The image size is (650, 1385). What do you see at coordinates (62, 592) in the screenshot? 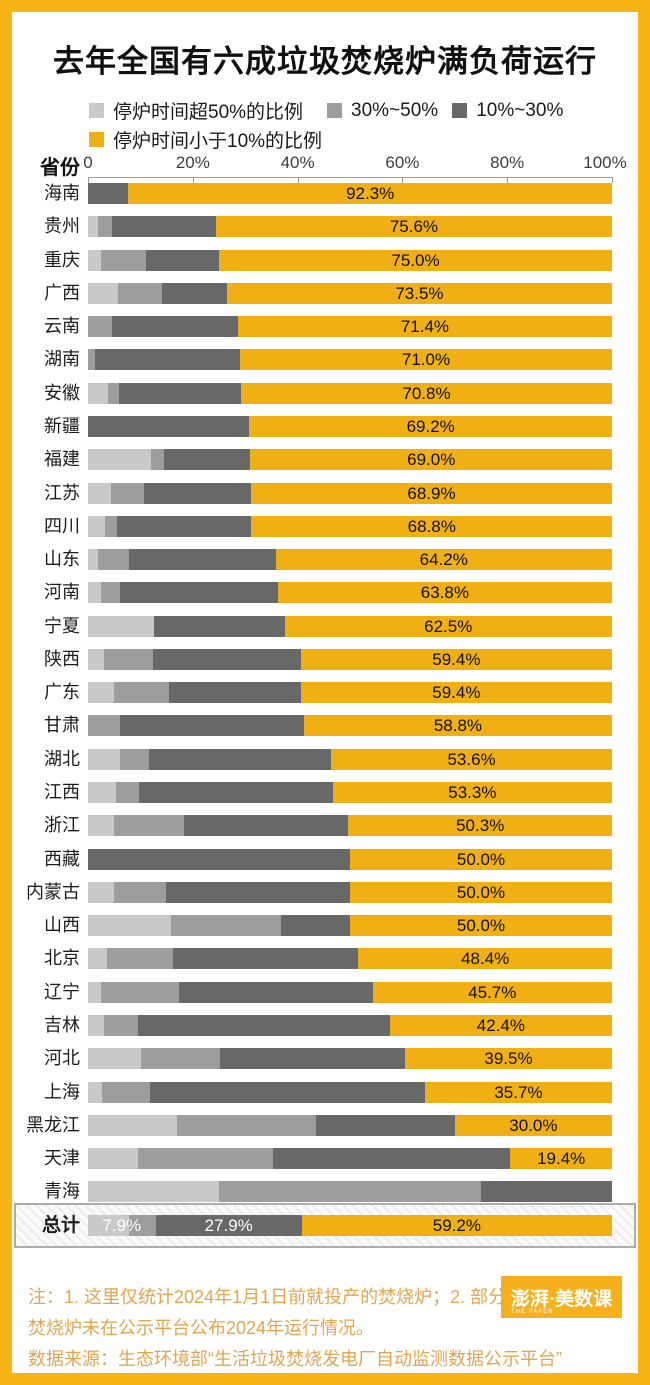
I see `category-label: 河南` at bounding box center [62, 592].